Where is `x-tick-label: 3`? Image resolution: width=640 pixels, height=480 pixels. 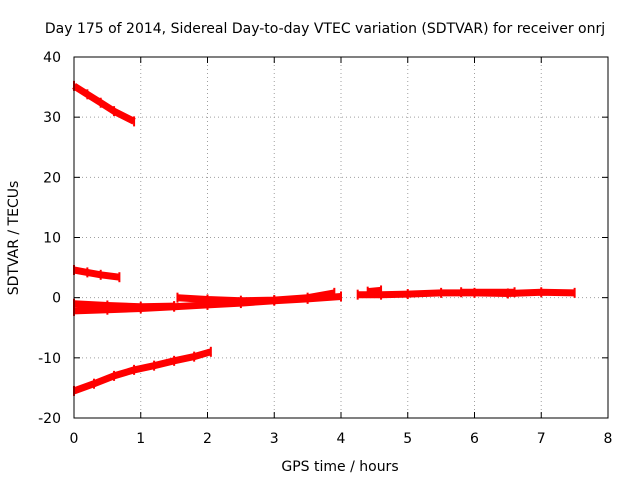 x-tick-label: 3 is located at coordinates (274, 439).